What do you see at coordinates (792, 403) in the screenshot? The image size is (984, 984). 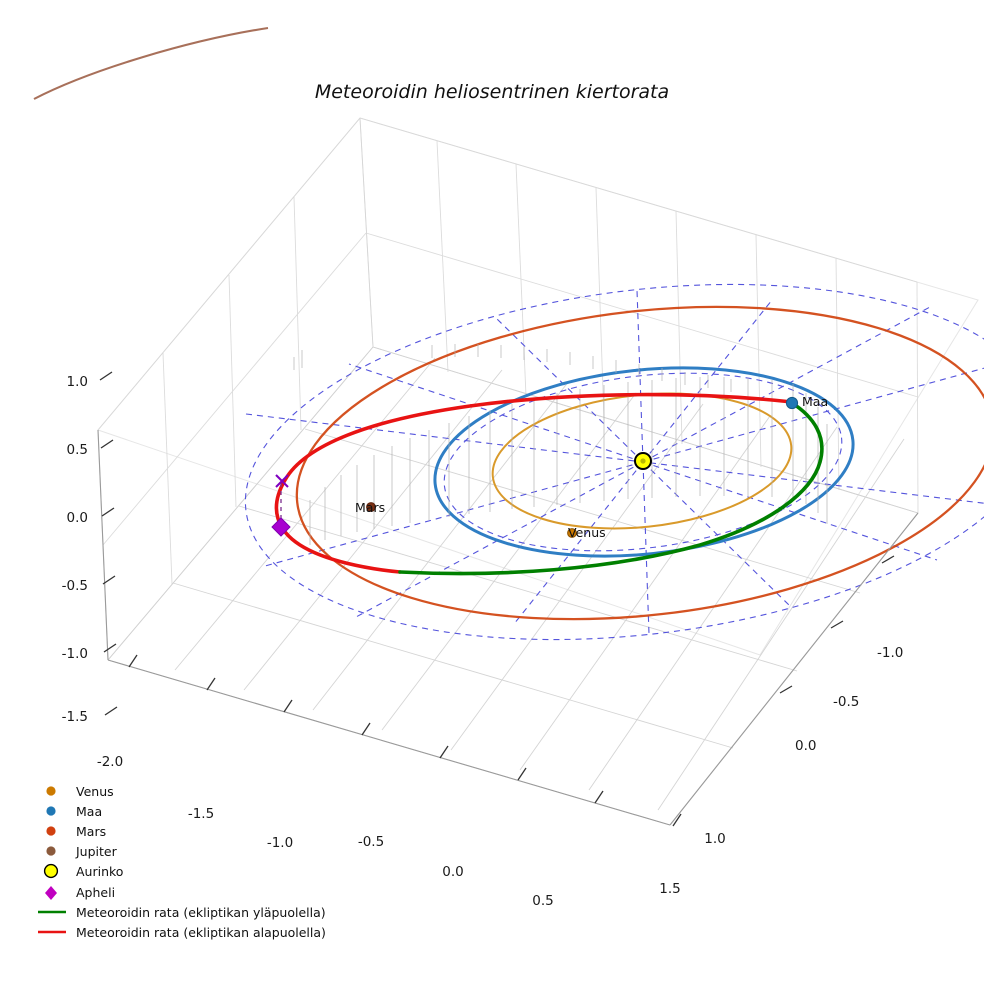 I see `earth-marker` at bounding box center [792, 403].